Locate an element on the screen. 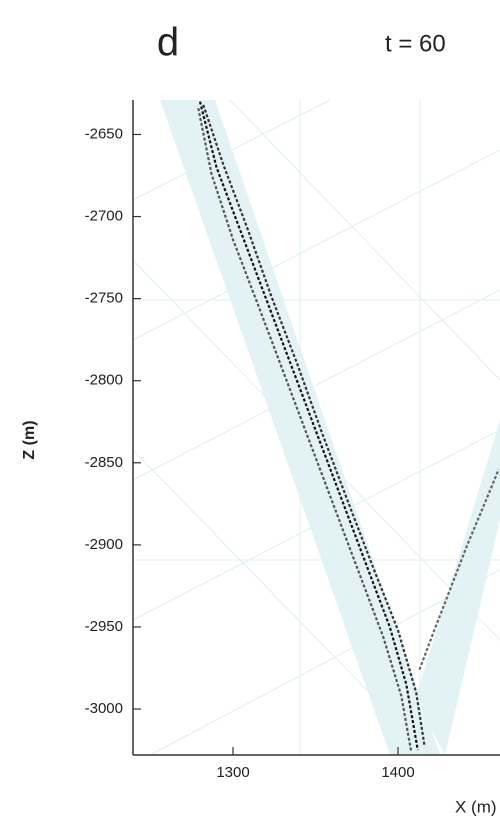 The width and height of the screenshot is (500, 825). y-tick-label: -2900 is located at coordinates (104, 544).